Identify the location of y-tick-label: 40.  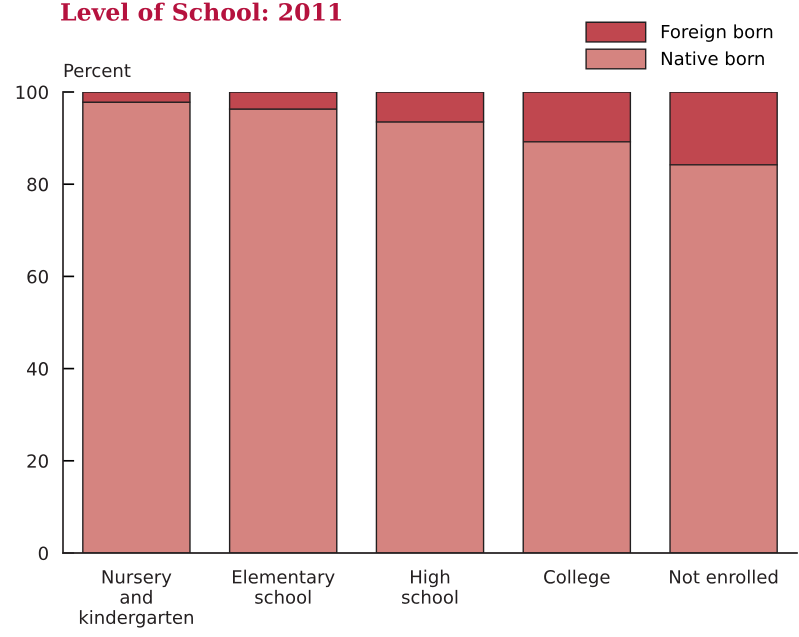
(37, 369).